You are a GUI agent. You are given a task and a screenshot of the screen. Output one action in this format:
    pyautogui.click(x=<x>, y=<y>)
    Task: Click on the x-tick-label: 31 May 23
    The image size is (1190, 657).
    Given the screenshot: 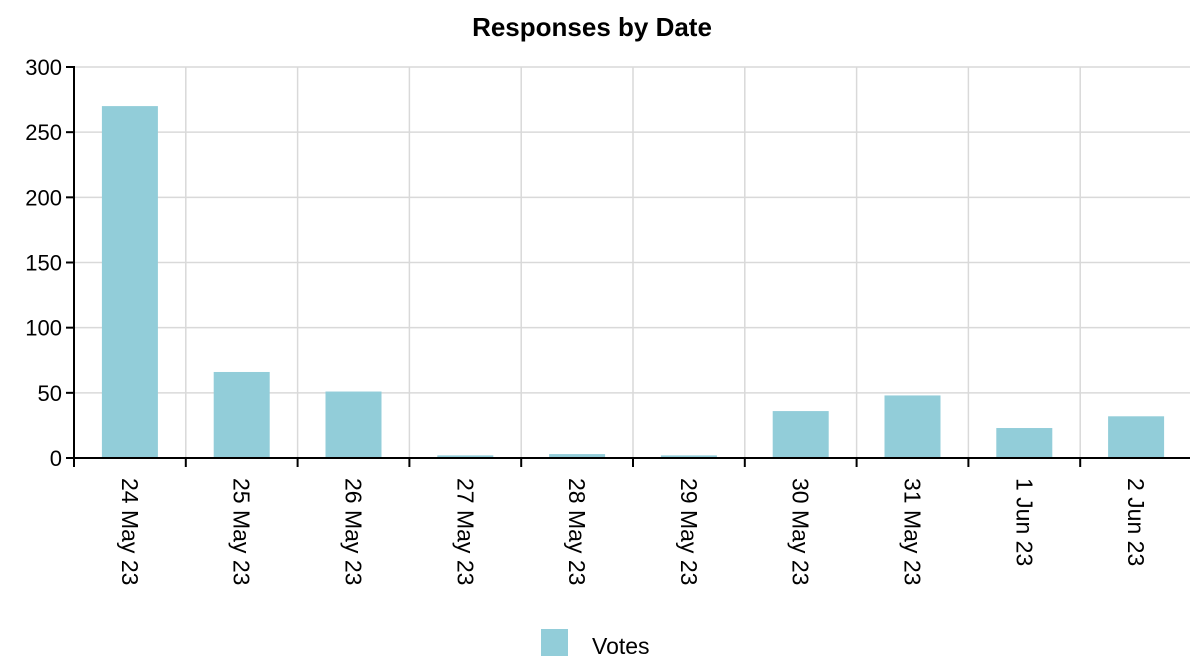 What is the action you would take?
    pyautogui.click(x=913, y=531)
    